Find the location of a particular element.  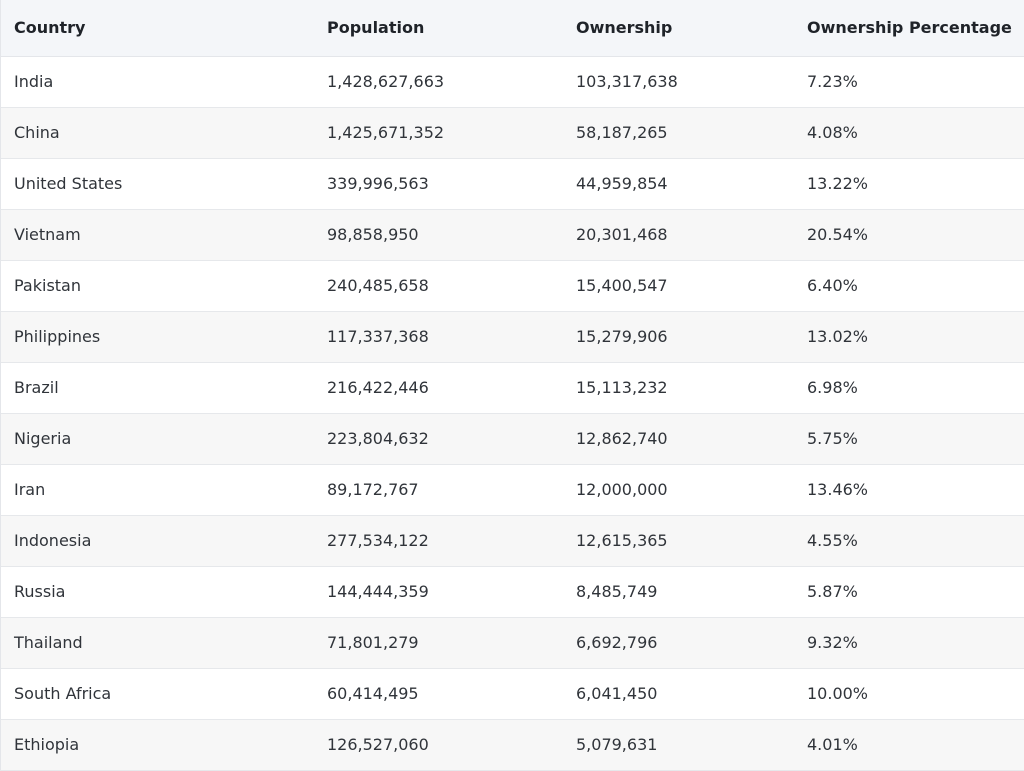

cell-country: Philippines is located at coordinates (57, 336).